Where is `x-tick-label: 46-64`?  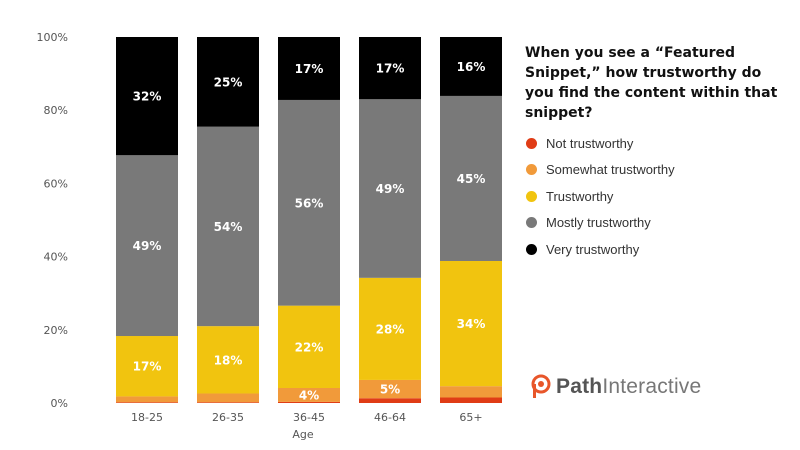 x-tick-label: 46-64 is located at coordinates (390, 417).